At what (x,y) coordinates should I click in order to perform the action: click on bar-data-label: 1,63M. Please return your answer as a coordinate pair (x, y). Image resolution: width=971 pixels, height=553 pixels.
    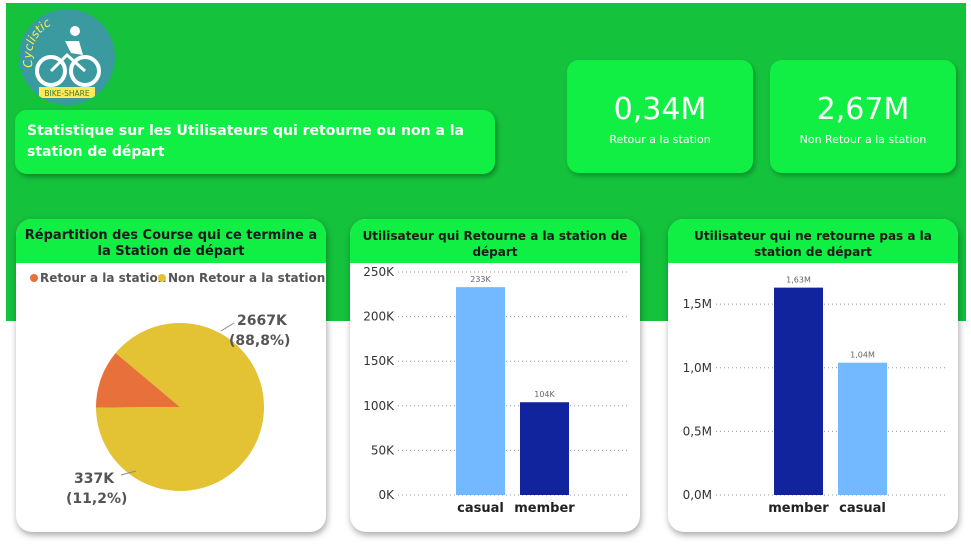
    Looking at the image, I should click on (798, 280).